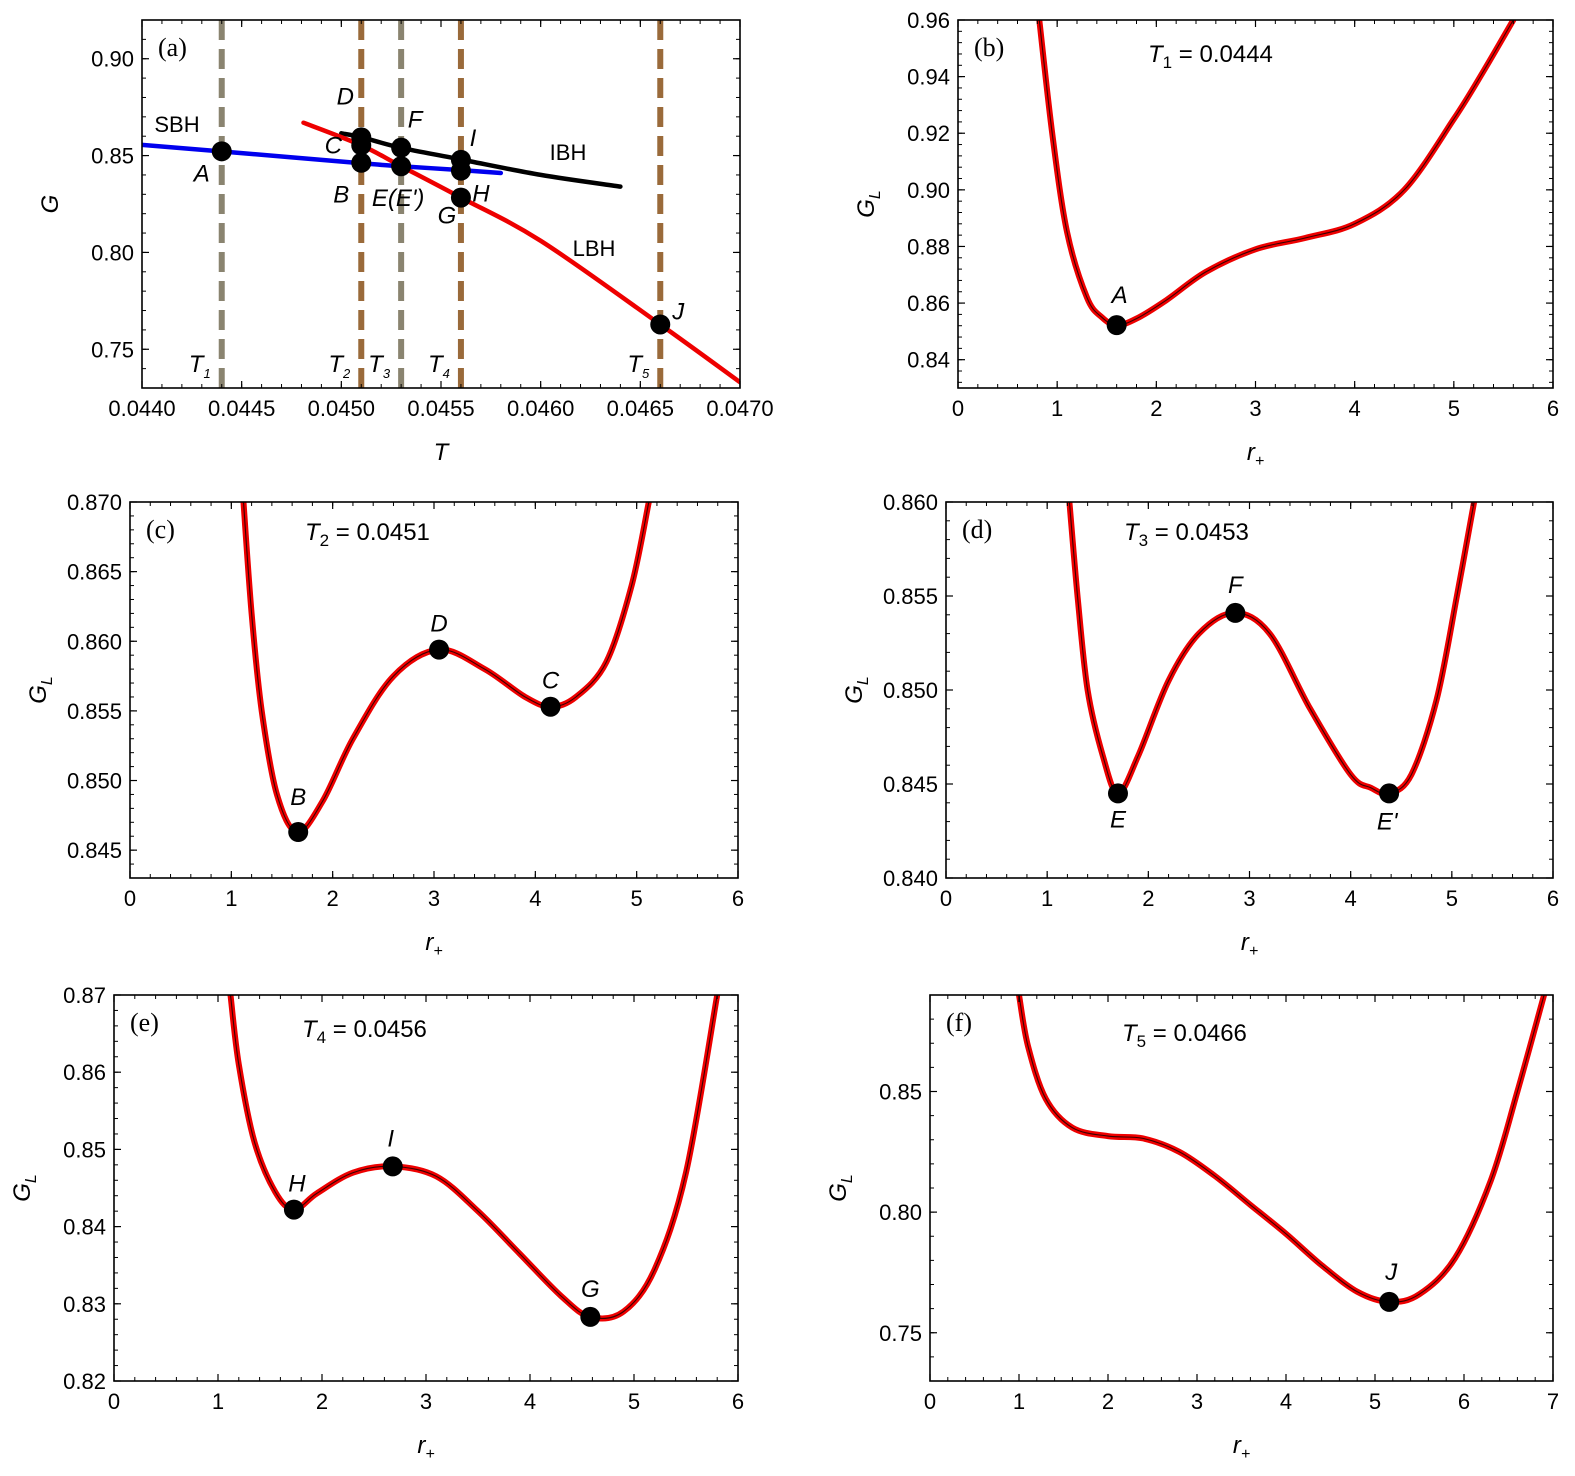 Image resolution: width=1575 pixels, height=1476 pixels. What do you see at coordinates (345, 96) in the screenshot?
I see `point-label-D: D` at bounding box center [345, 96].